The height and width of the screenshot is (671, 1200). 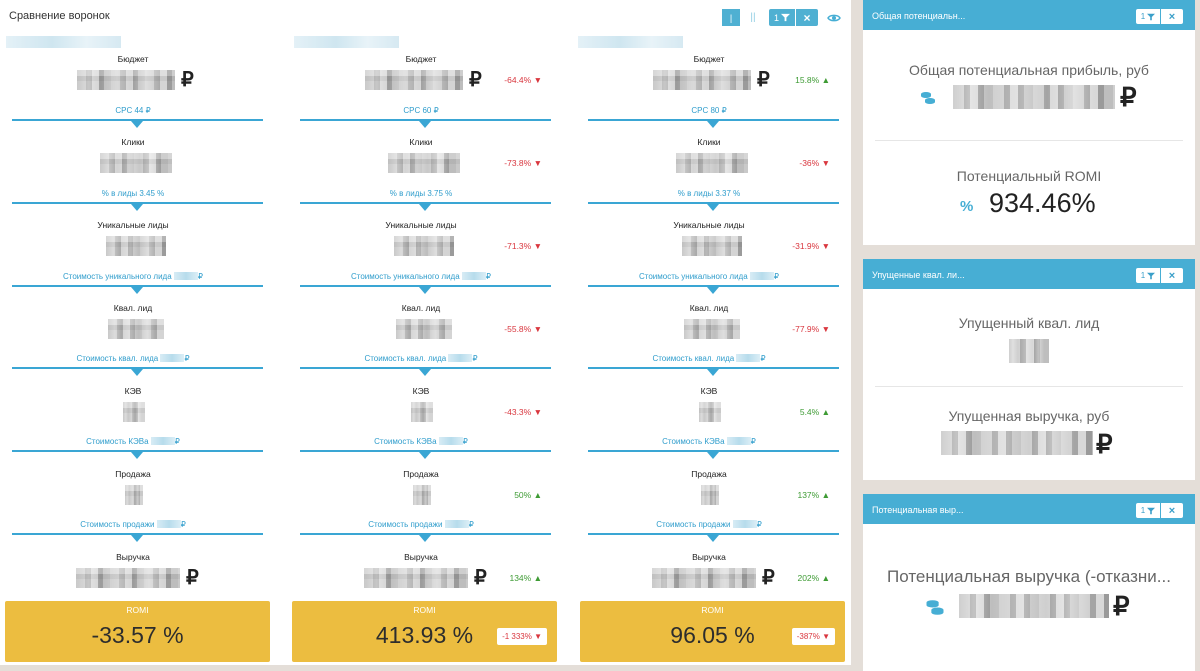 What do you see at coordinates (525, 578) in the screenshot?
I see `change-indicator: 134% ▲` at bounding box center [525, 578].